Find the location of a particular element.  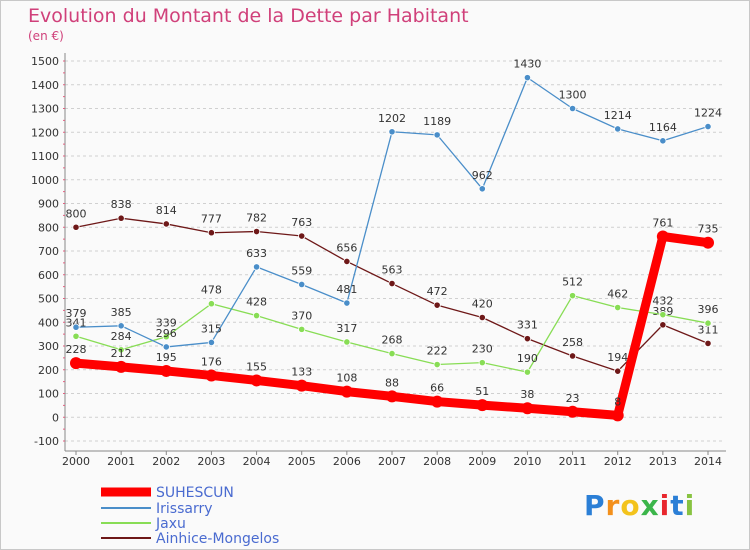

data-label: 212 is located at coordinates (121, 353).